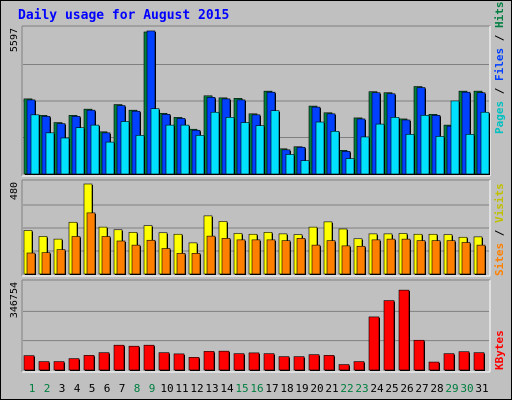 This screenshot has width=512, height=400. Describe the element at coordinates (436, 388) in the screenshot. I see `day-label-28: 28` at that location.